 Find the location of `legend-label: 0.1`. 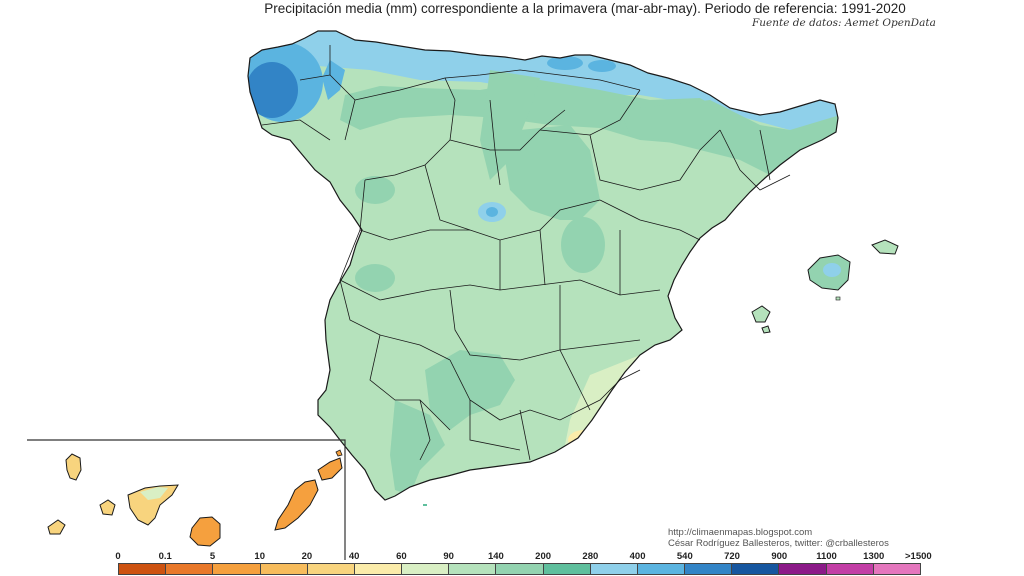

legend-label: 0.1 is located at coordinates (165, 556).